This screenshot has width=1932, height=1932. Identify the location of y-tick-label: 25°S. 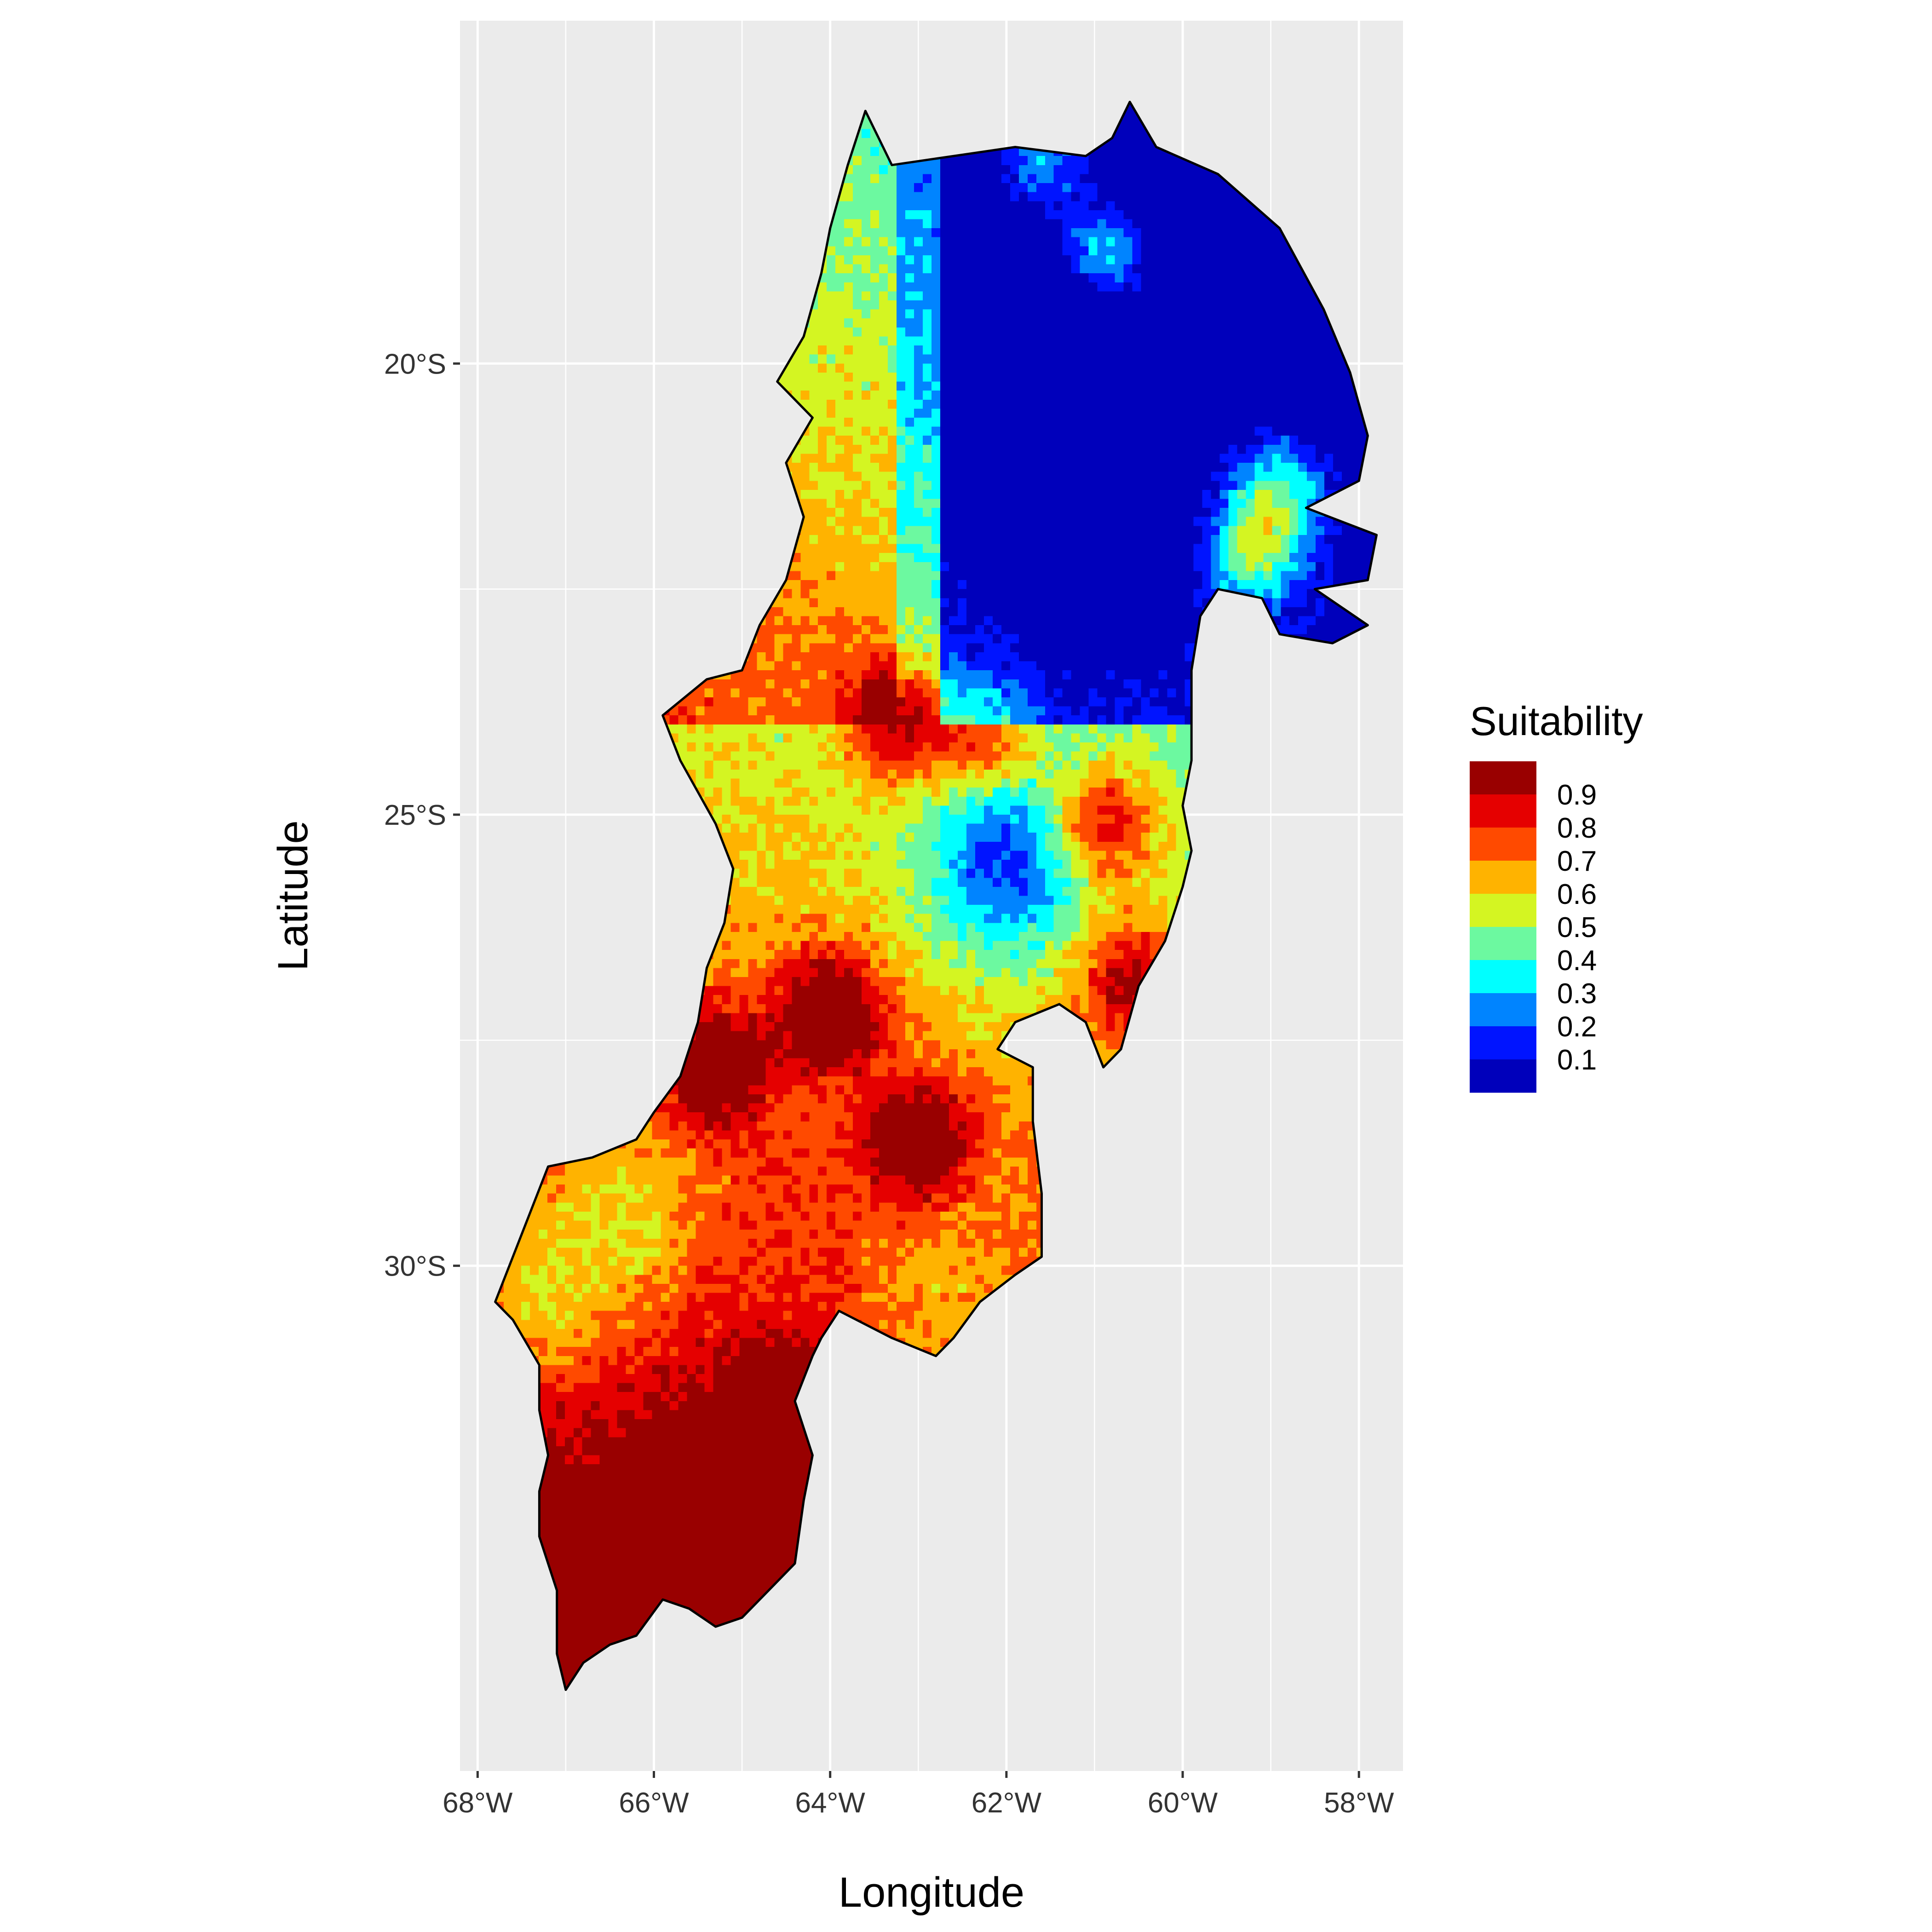
(415, 815).